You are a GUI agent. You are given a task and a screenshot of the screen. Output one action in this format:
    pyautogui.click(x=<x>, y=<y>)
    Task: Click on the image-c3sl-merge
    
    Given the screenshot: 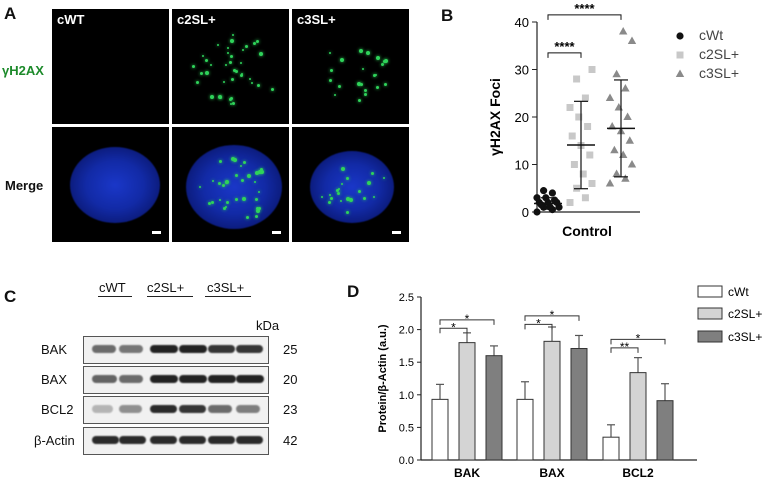 What is the action you would take?
    pyautogui.click(x=350, y=184)
    